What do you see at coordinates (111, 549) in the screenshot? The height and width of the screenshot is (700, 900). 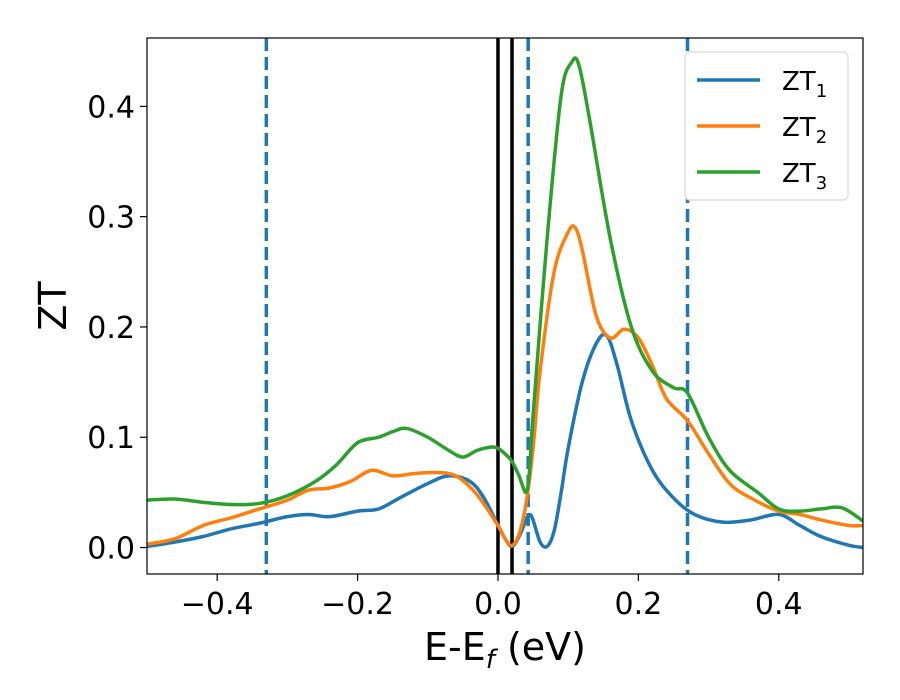 I see `y-tick-label: 0.0` at bounding box center [111, 549].